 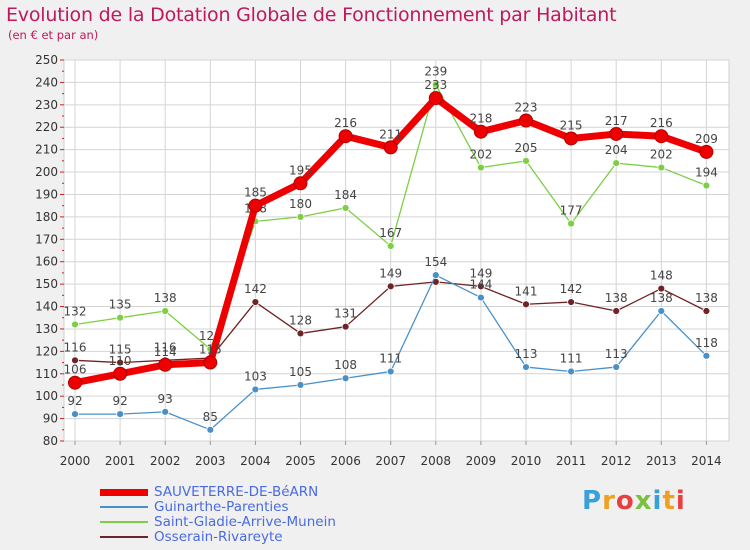 What do you see at coordinates (221, 507) in the screenshot?
I see `legend-label: Guinarthe-Parenties` at bounding box center [221, 507].